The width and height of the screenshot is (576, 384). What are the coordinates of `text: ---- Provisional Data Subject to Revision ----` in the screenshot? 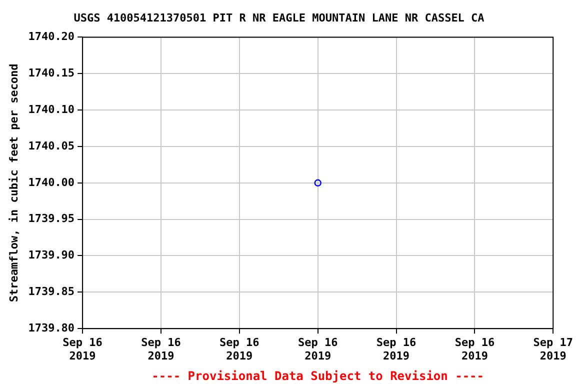 It's located at (318, 376).